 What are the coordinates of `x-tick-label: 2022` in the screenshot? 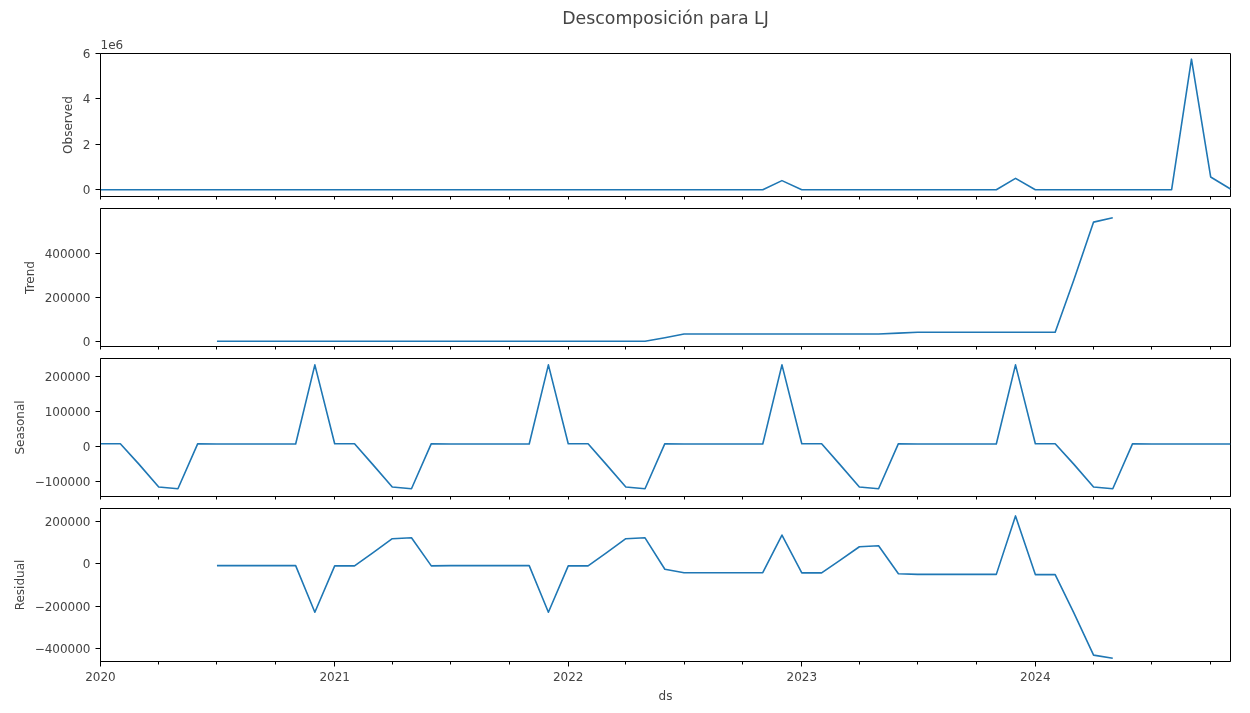 It's located at (568, 676).